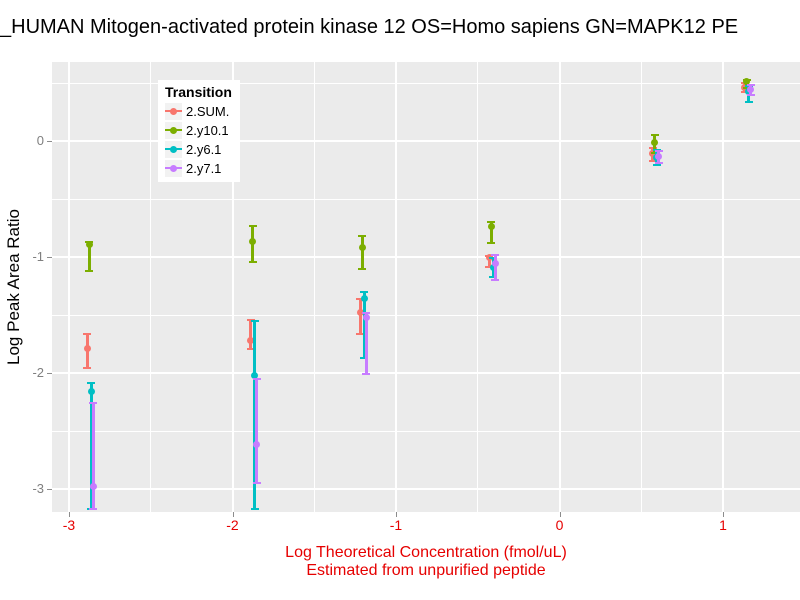 The width and height of the screenshot is (800, 600). Describe the element at coordinates (426, 570) in the screenshot. I see `x-axis-title-line2: Estimated from unpurified peptide` at that location.